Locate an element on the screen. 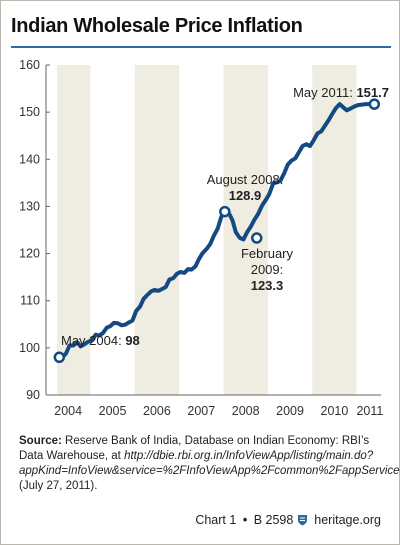 The height and width of the screenshot is (545, 400). chart-credit: Chart 1 • B 2598 heritage.org is located at coordinates (271, 520).